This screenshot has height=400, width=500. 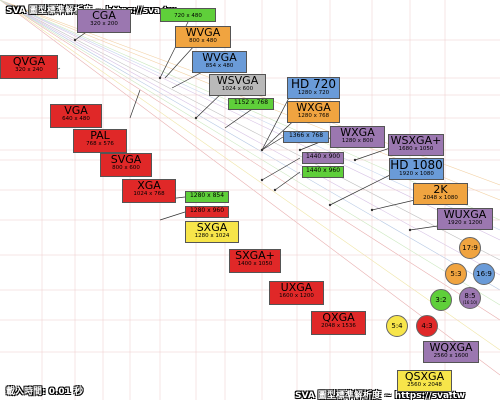 I want to click on res-cga: CGA 320 x 200, so click(x=104, y=21).